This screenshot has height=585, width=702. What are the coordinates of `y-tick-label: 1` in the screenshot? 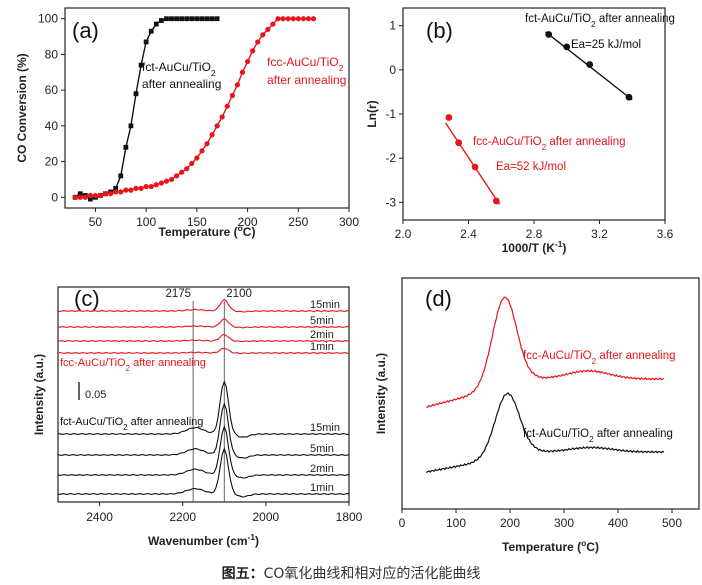 It's located at (392, 26).